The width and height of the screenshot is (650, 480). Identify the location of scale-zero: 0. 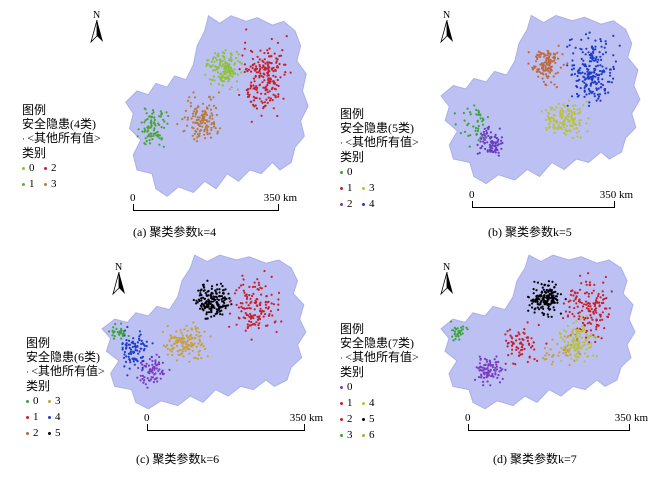
(133, 198).